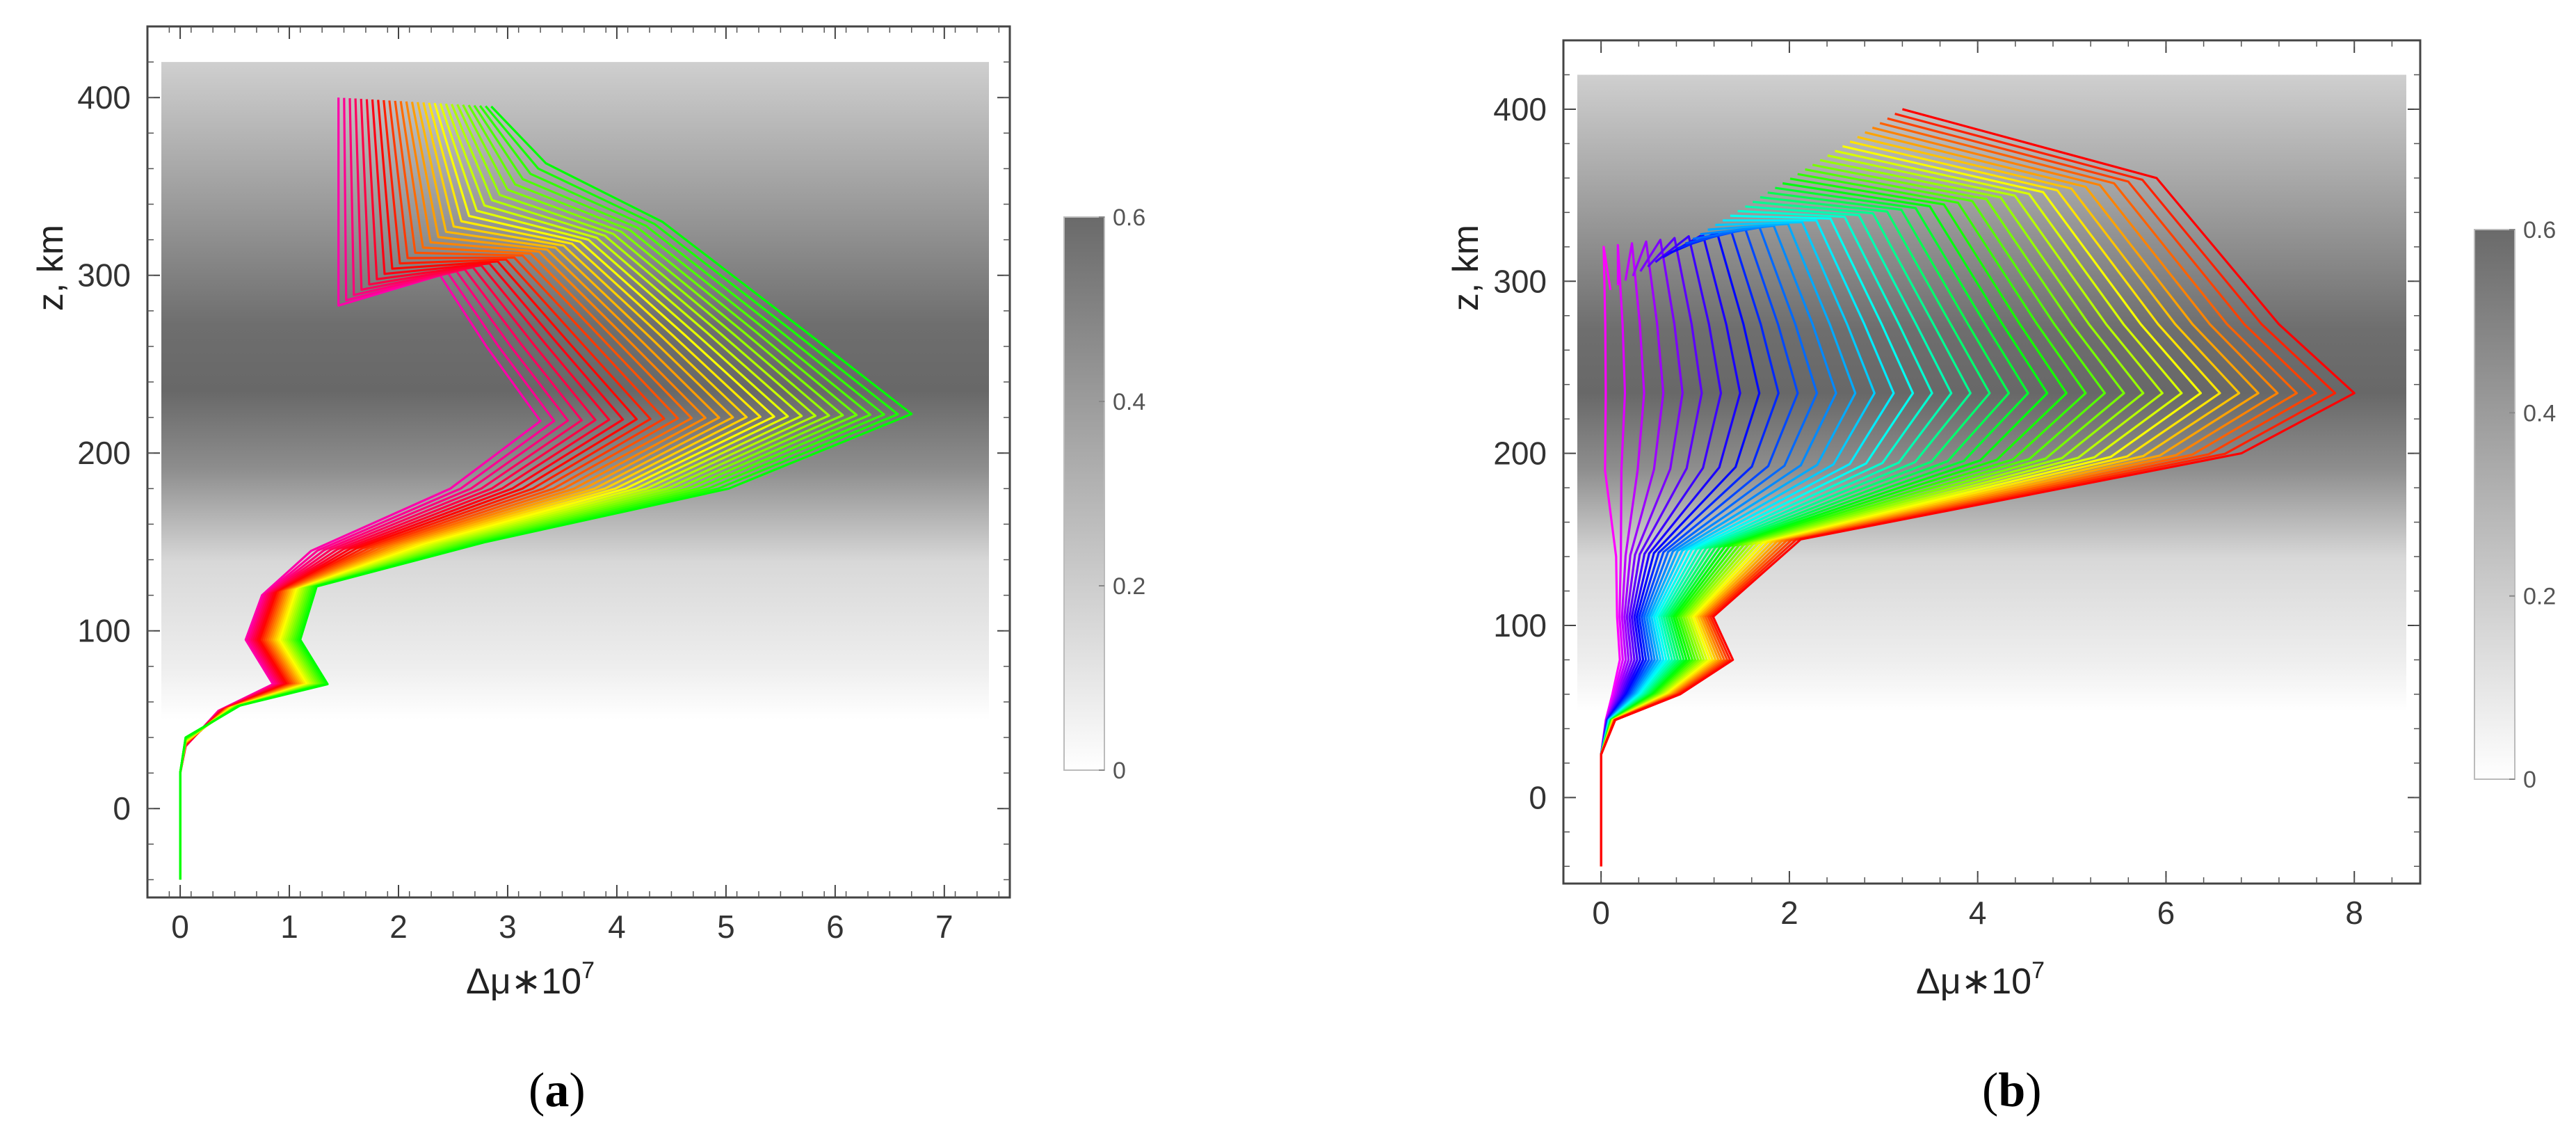 This screenshot has width=2576, height=1134. I want to click on colorbar-a: 0 0.2 0.4 0.6, so click(1104, 494).